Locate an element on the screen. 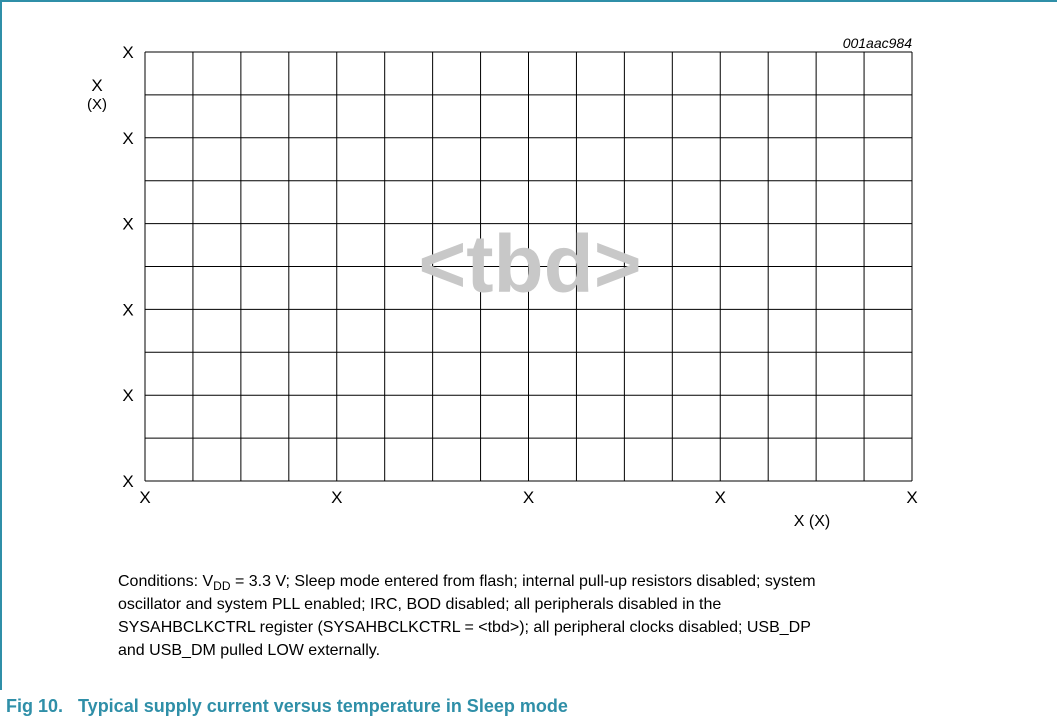 Image resolution: width=1057 pixels, height=720 pixels. y-axis-label: (X) is located at coordinates (97, 104).